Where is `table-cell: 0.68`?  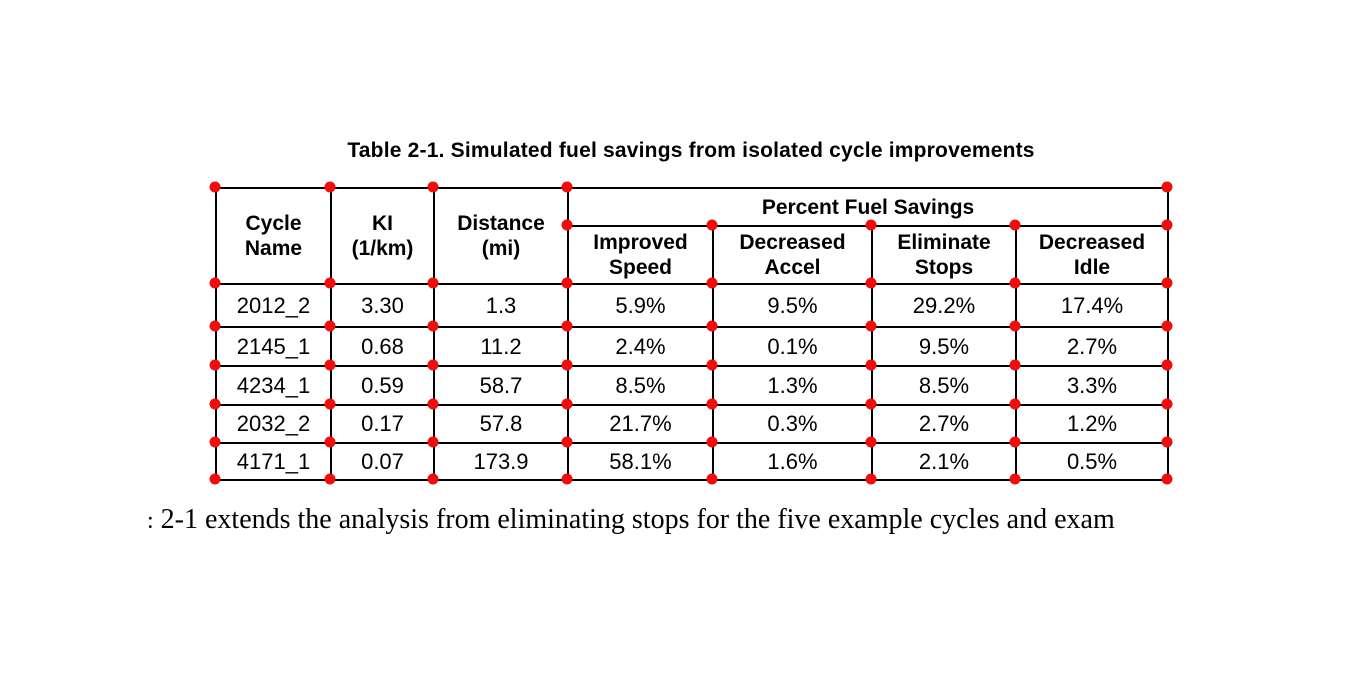 table-cell: 0.68 is located at coordinates (382, 346).